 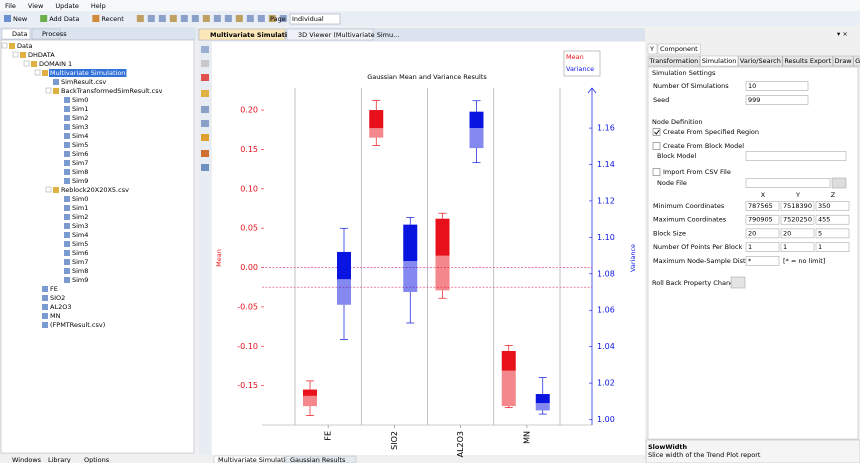 What do you see at coordinates (711, 132) in the screenshot?
I see `checkbox-label: Create From Specified Region` at bounding box center [711, 132].